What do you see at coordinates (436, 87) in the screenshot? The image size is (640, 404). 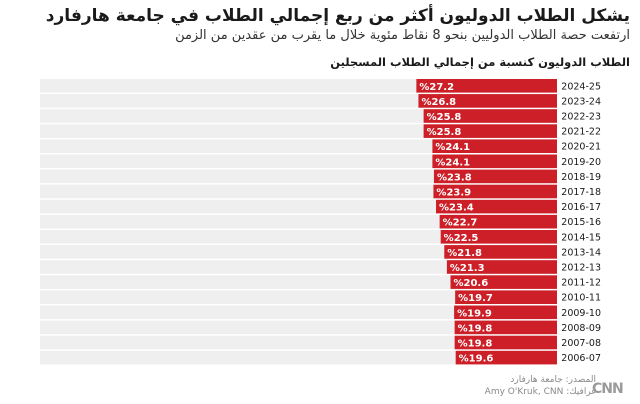 I see `bar-value-label: %27.2` at bounding box center [436, 87].